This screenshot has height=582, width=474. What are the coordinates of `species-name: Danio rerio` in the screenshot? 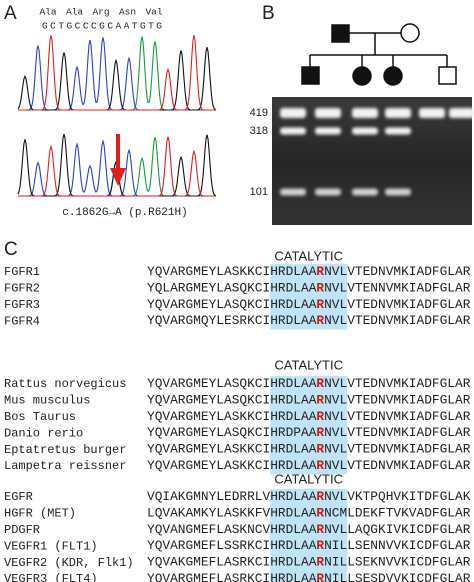 It's located at (43, 433).